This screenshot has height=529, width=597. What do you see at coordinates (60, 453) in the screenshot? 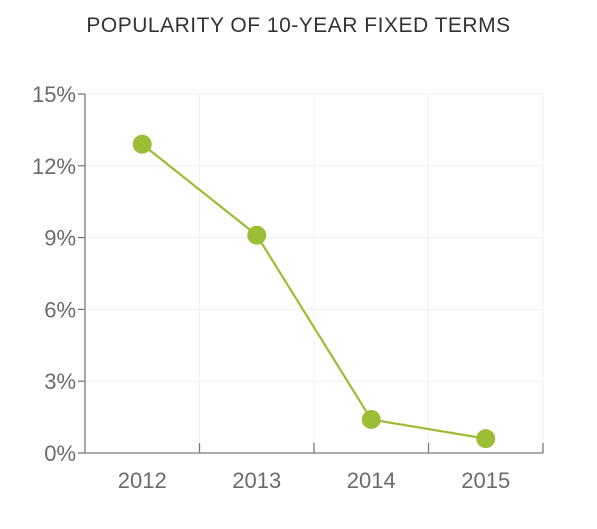
I see `y-tick-label: 0%` at bounding box center [60, 453].